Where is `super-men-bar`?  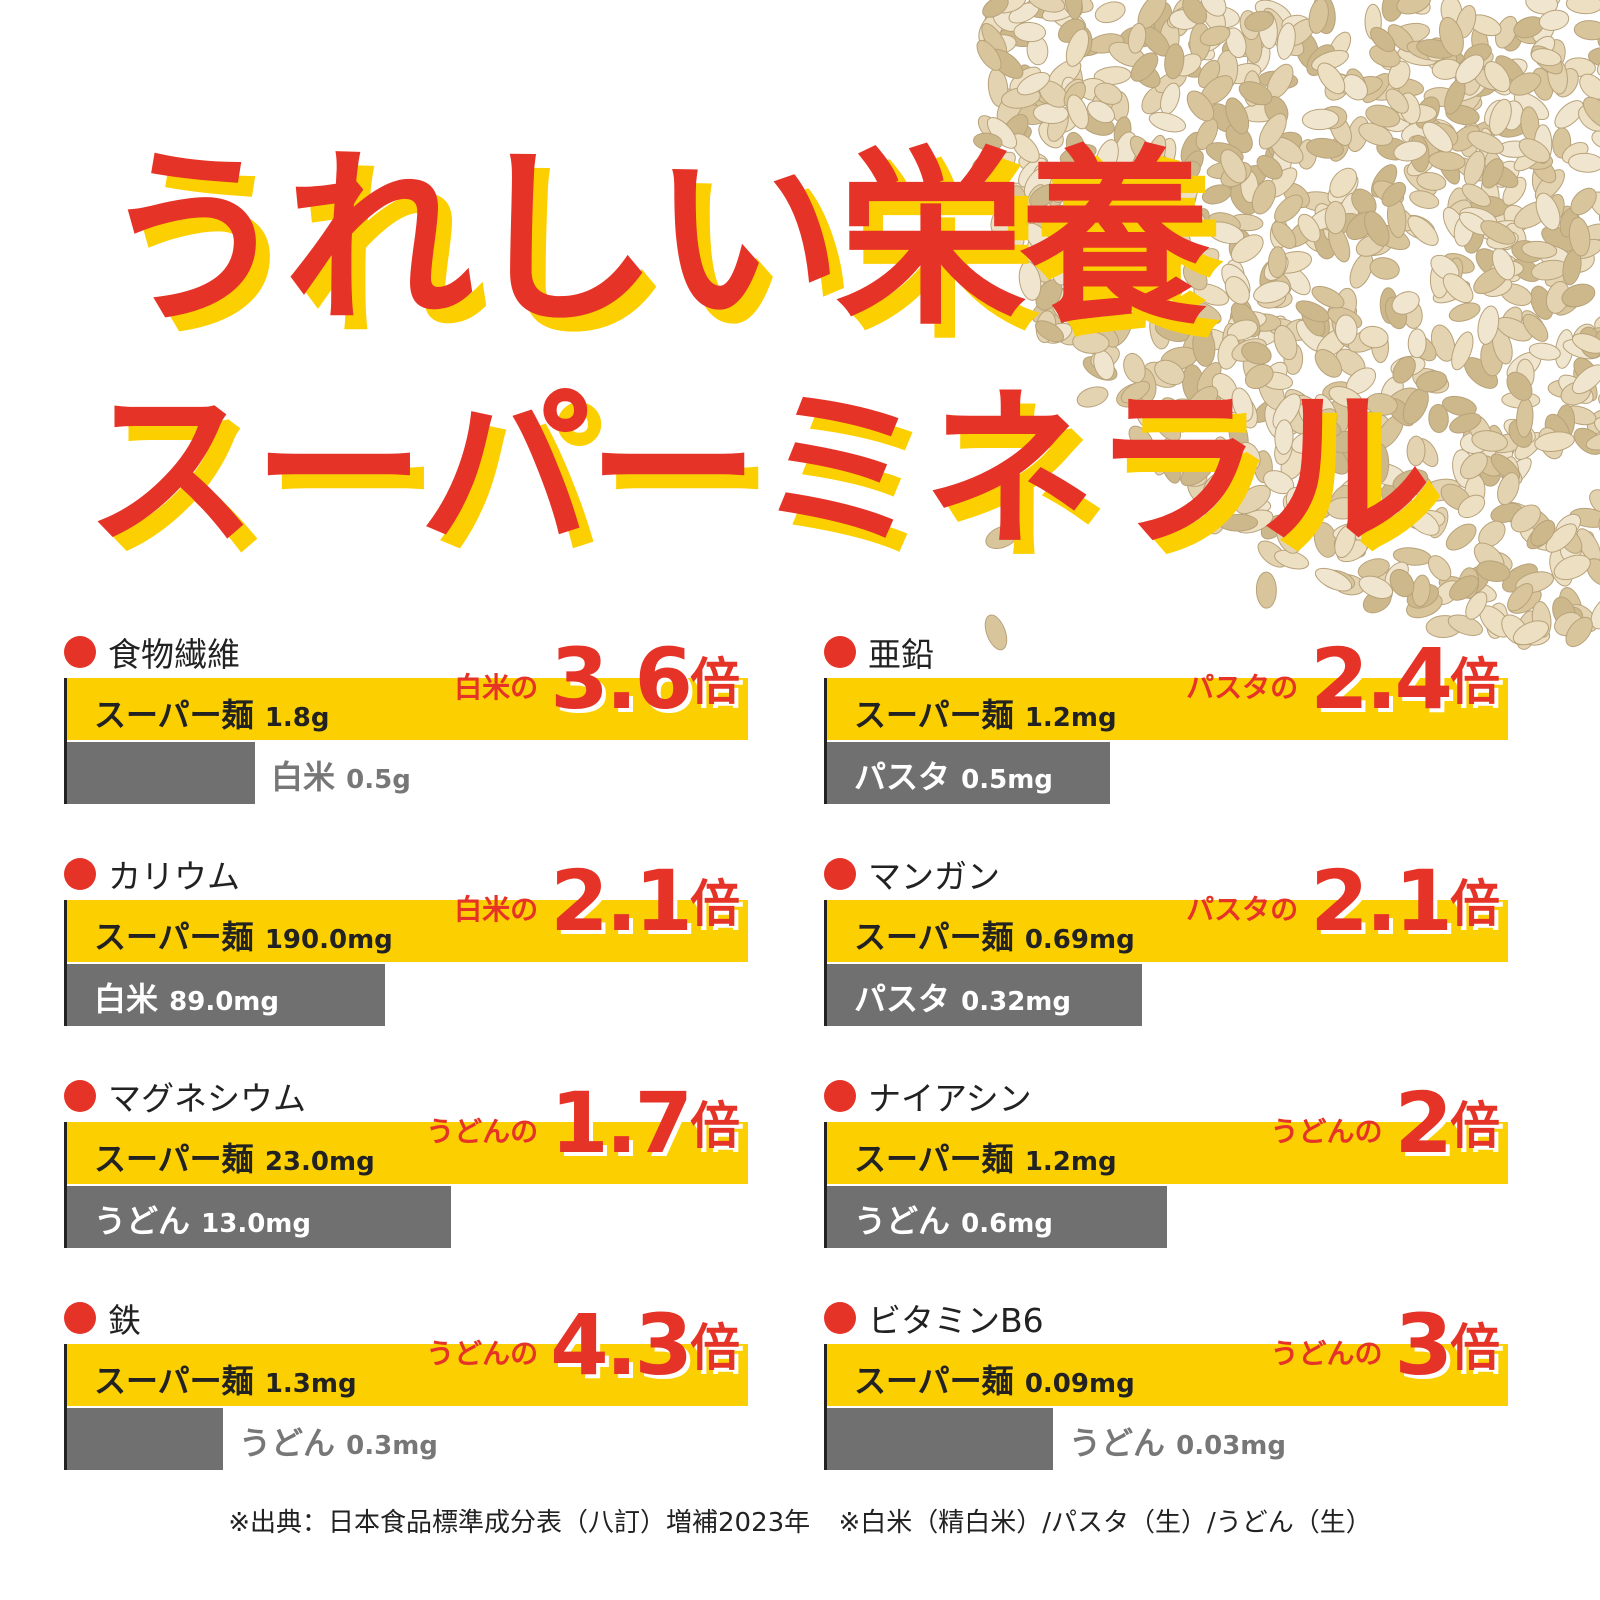 super-men-bar is located at coordinates (407, 931).